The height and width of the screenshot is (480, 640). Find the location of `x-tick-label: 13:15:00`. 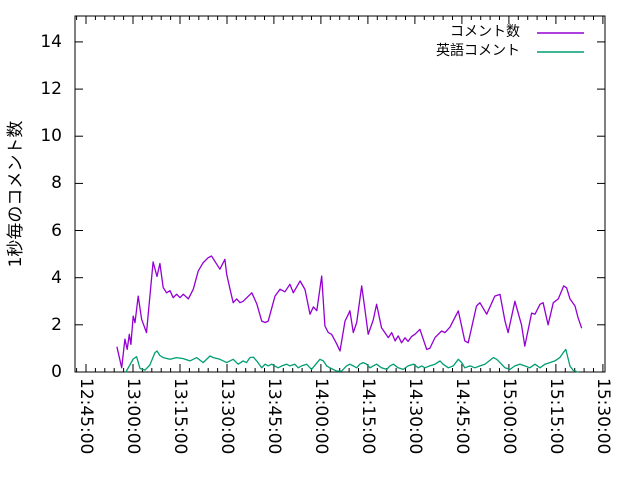

x-tick-label: 13:15:00 is located at coordinates (180, 416).